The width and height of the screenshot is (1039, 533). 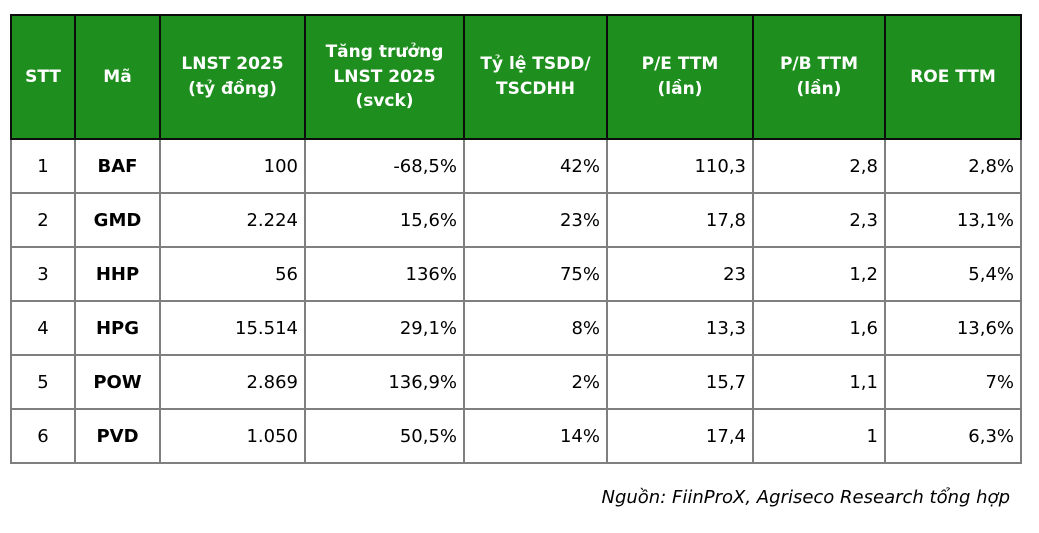 I want to click on cell-pb: 1,6, so click(x=819, y=328).